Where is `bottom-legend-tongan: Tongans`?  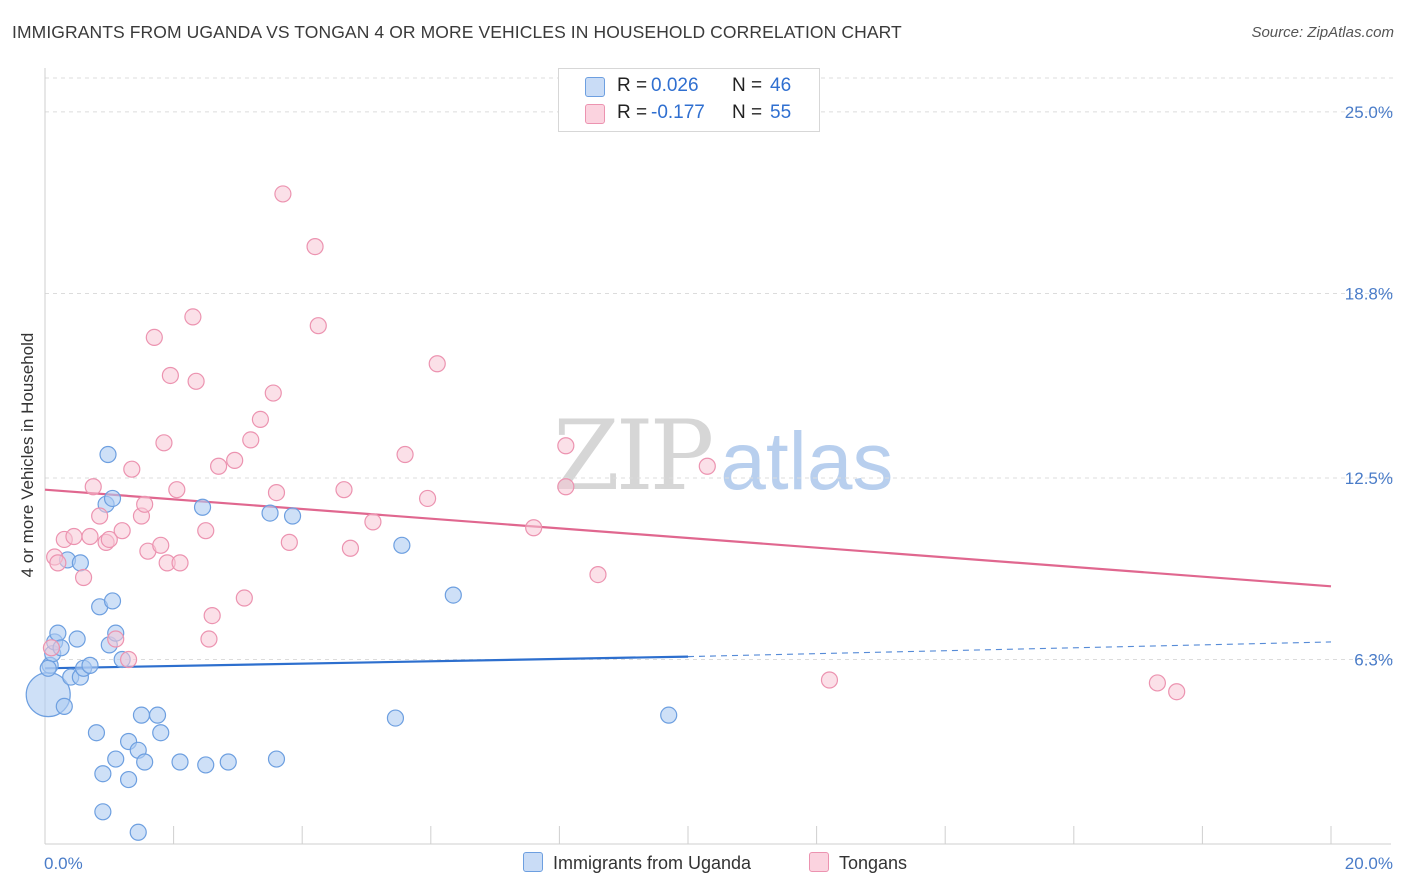
bottom-legend-tongan: Tongans is located at coordinates (858, 863).